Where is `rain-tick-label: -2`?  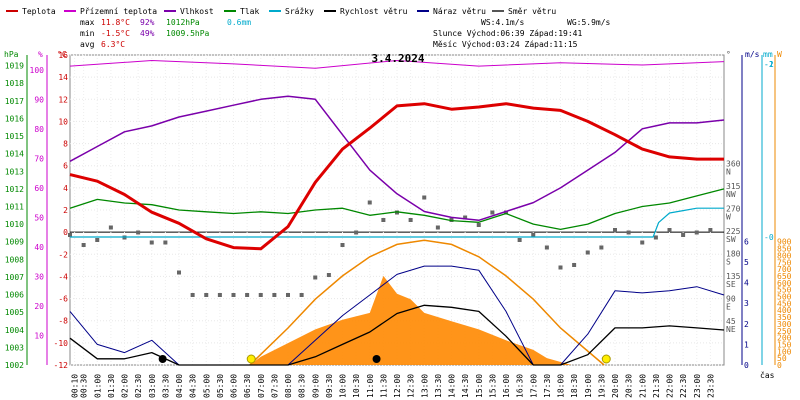
rain-tick-label: -2 is located at coordinates (769, 64).